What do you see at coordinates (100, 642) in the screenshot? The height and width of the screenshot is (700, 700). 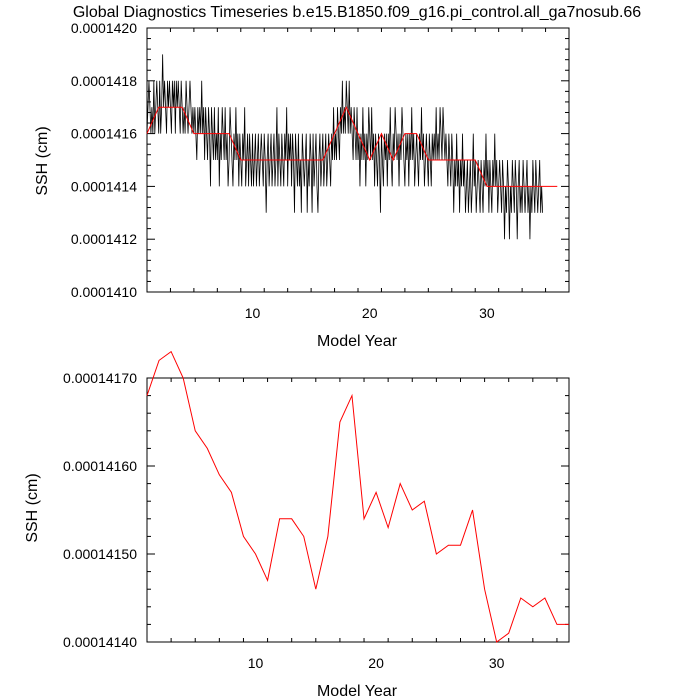 I see `bottom-y-tick-label: 0.00014140` at bounding box center [100, 642].